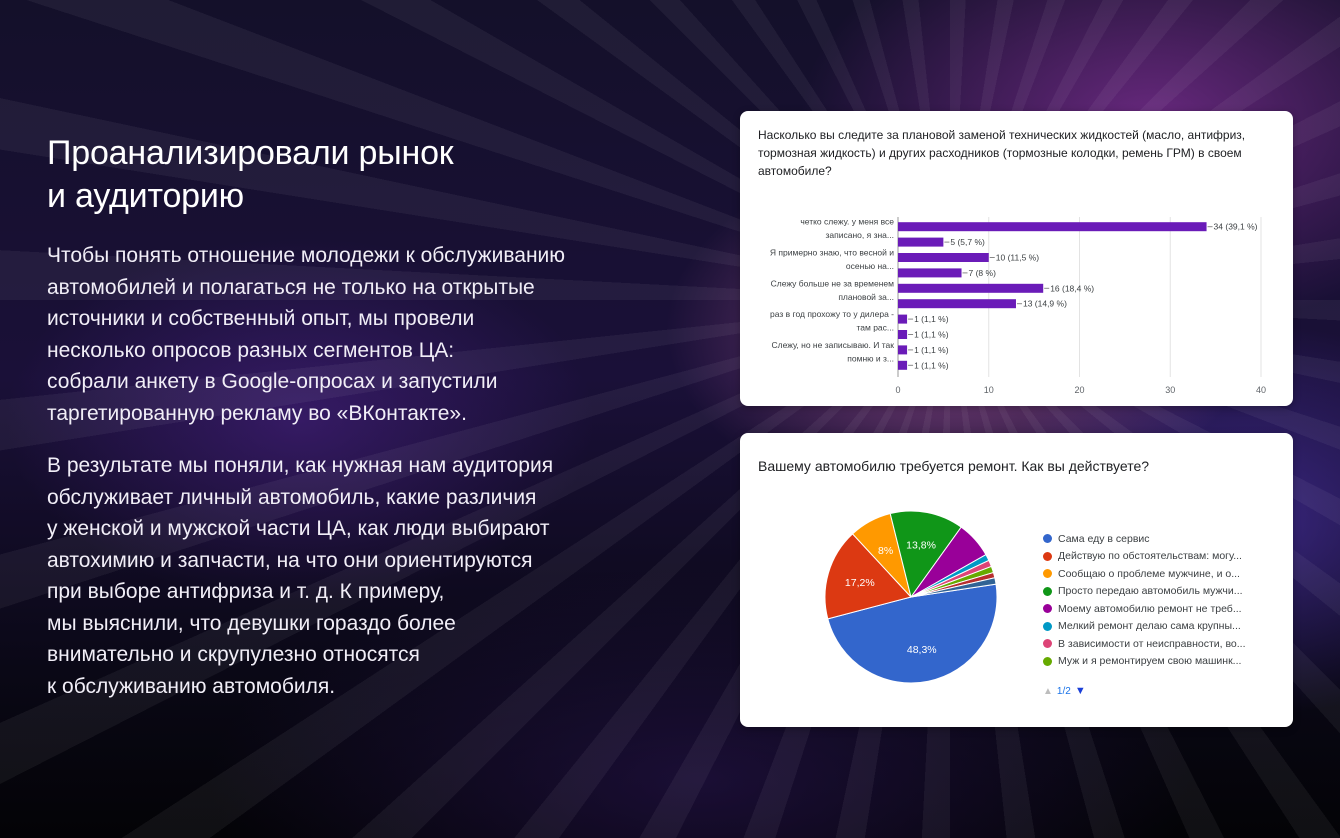  I want to click on category-label: Я примерно знаю, что весной и, so click(832, 253).